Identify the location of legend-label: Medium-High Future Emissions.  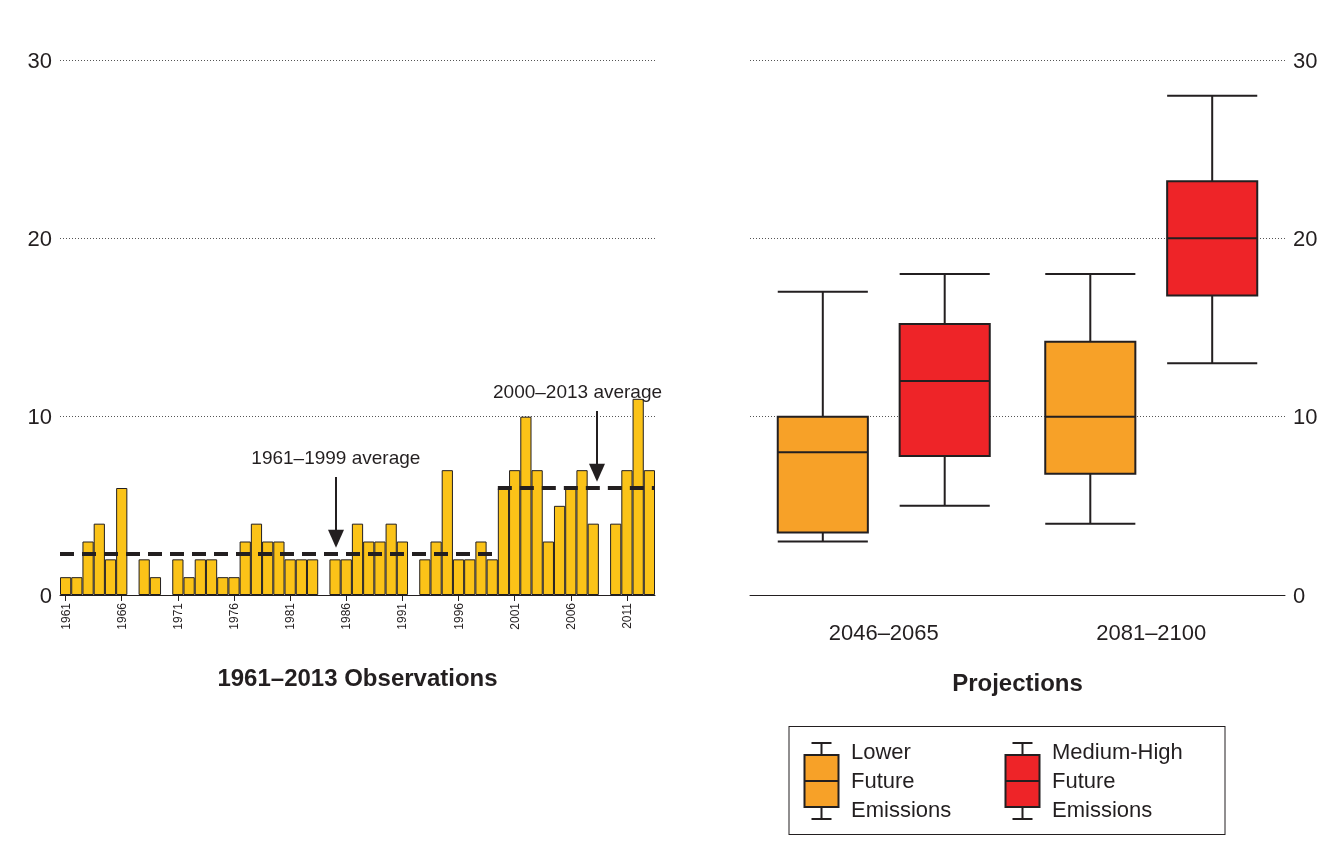
(1118, 781).